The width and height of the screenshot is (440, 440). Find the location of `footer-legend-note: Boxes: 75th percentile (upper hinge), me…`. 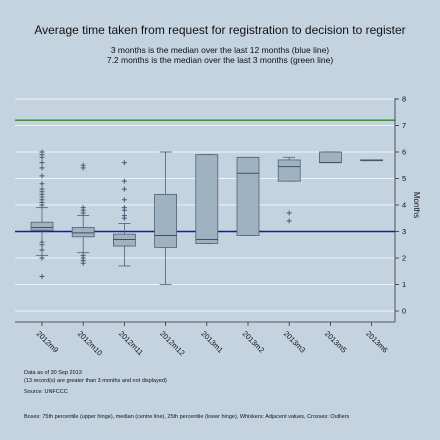

footer-legend-note: Boxes: 75th percentile (upper hinge), me… is located at coordinates (187, 417).